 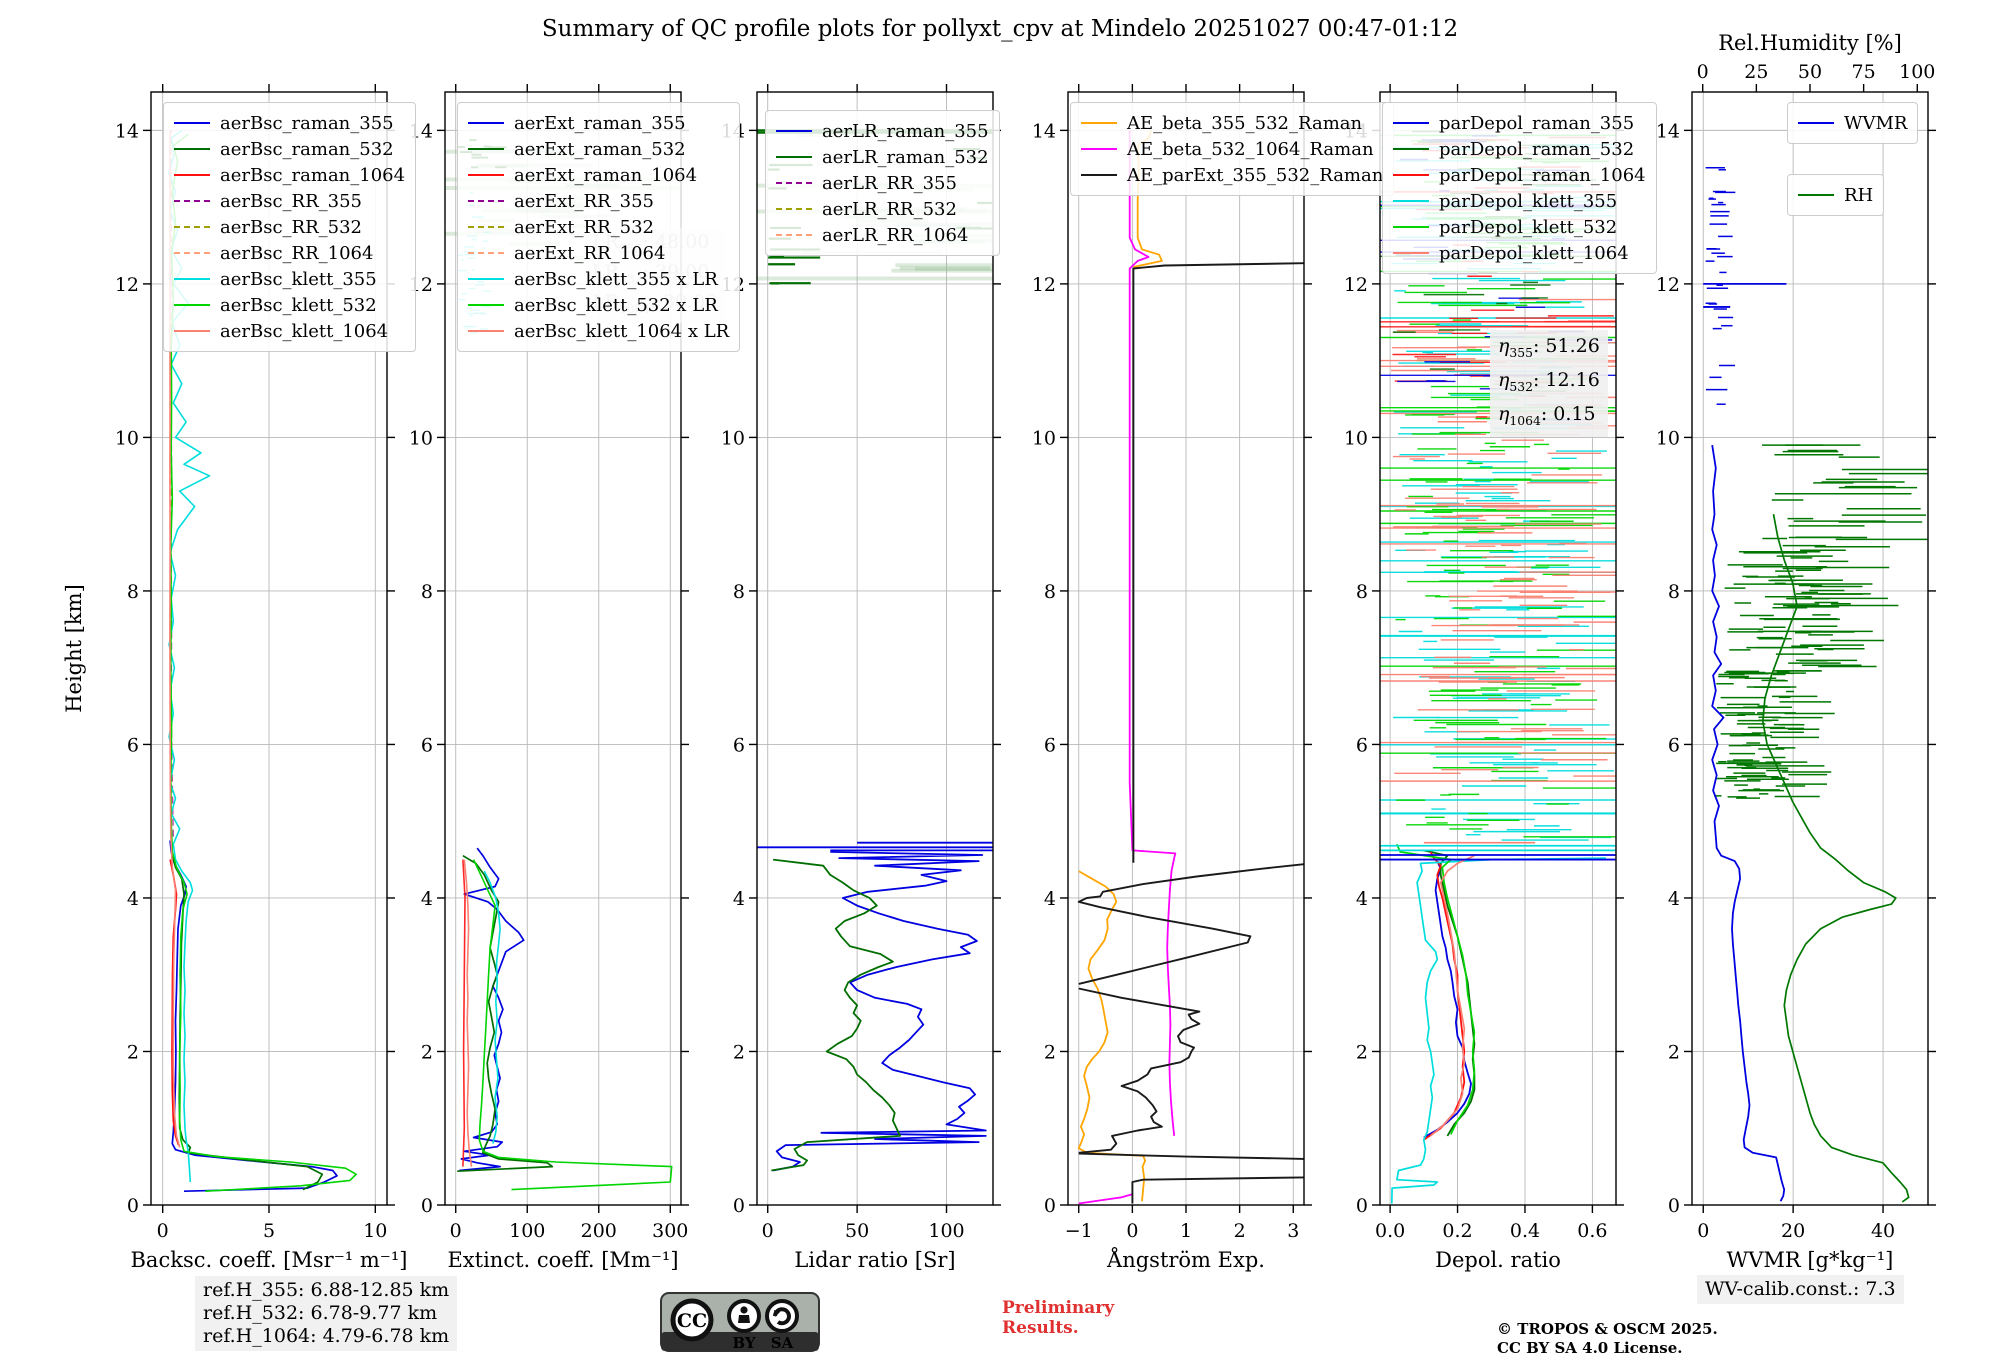 What do you see at coordinates (874, 1260) in the screenshot?
I see `x-axis-label: Lidar ratio [Sr]` at bounding box center [874, 1260].